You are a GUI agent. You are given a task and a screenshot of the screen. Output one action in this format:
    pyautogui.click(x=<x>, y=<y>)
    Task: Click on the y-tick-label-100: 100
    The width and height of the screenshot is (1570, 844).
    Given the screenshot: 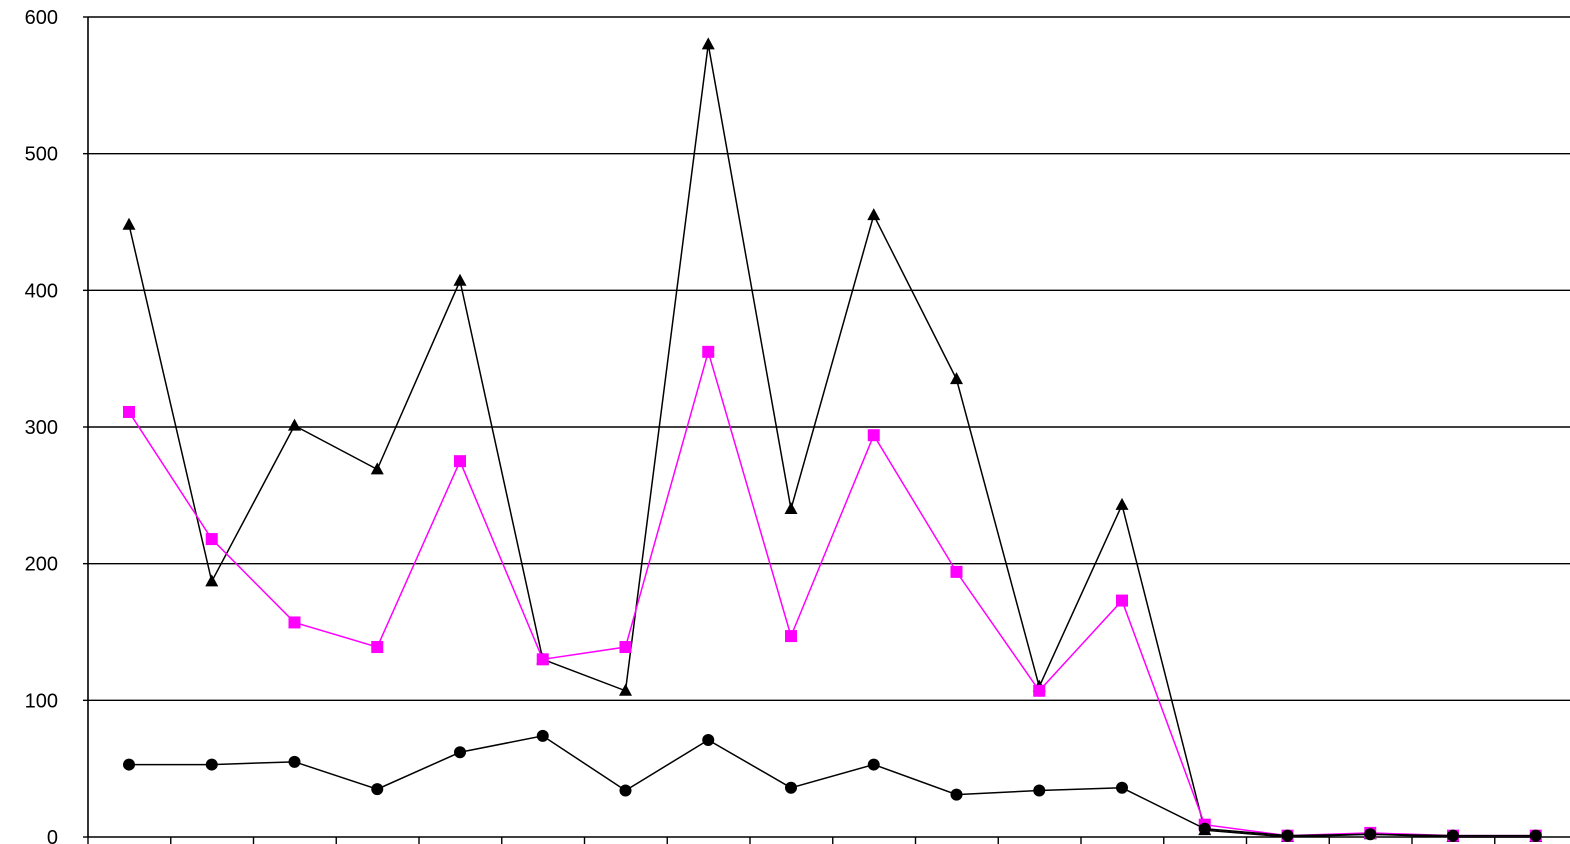 What is the action you would take?
    pyautogui.click(x=41, y=701)
    